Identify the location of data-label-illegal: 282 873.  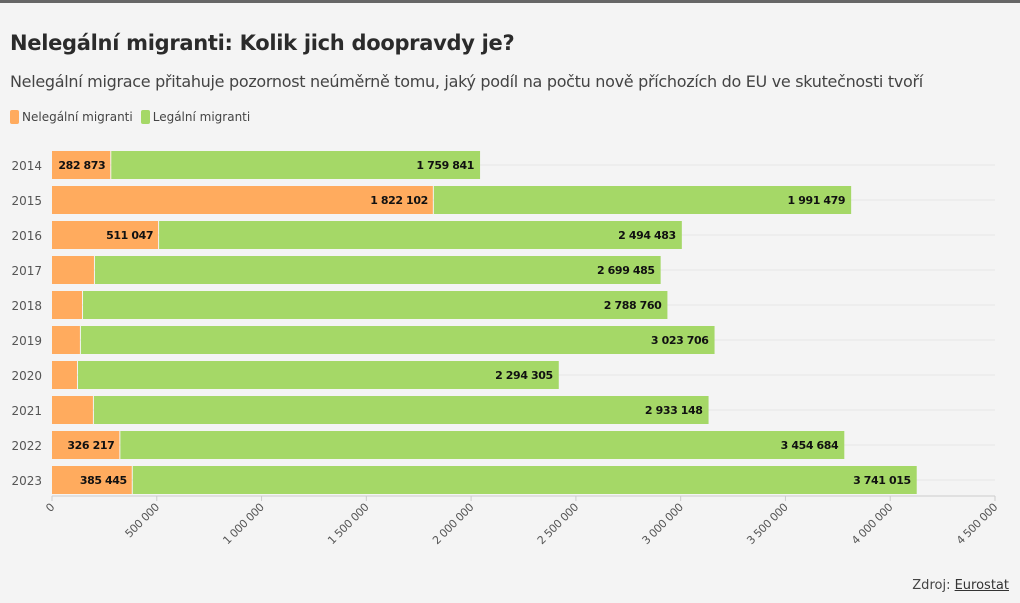
(81, 165).